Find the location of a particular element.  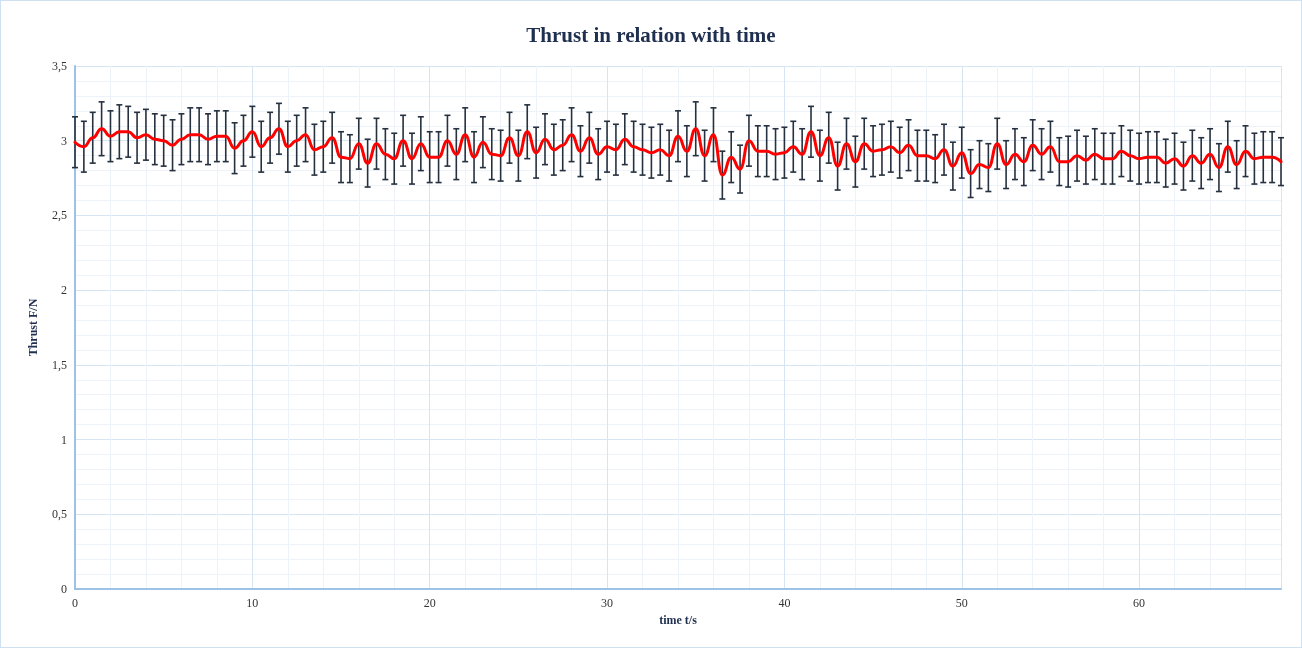

y-tick-label: 2 is located at coordinates (64, 290).